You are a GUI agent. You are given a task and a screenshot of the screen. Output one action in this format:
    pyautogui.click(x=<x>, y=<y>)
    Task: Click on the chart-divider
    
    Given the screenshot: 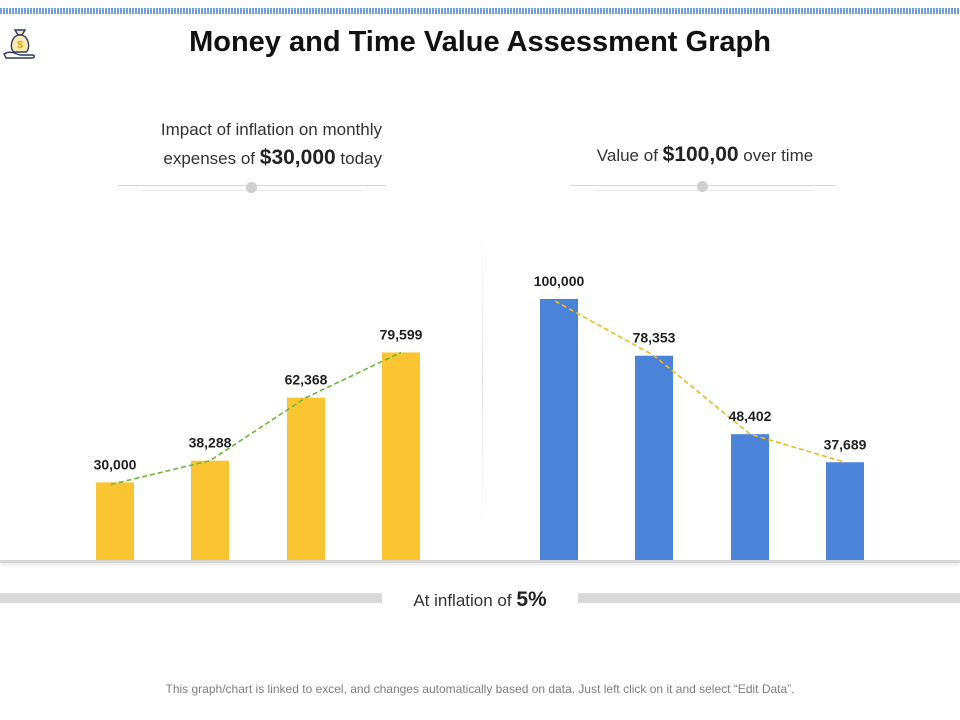 What is the action you would take?
    pyautogui.click(x=482, y=380)
    